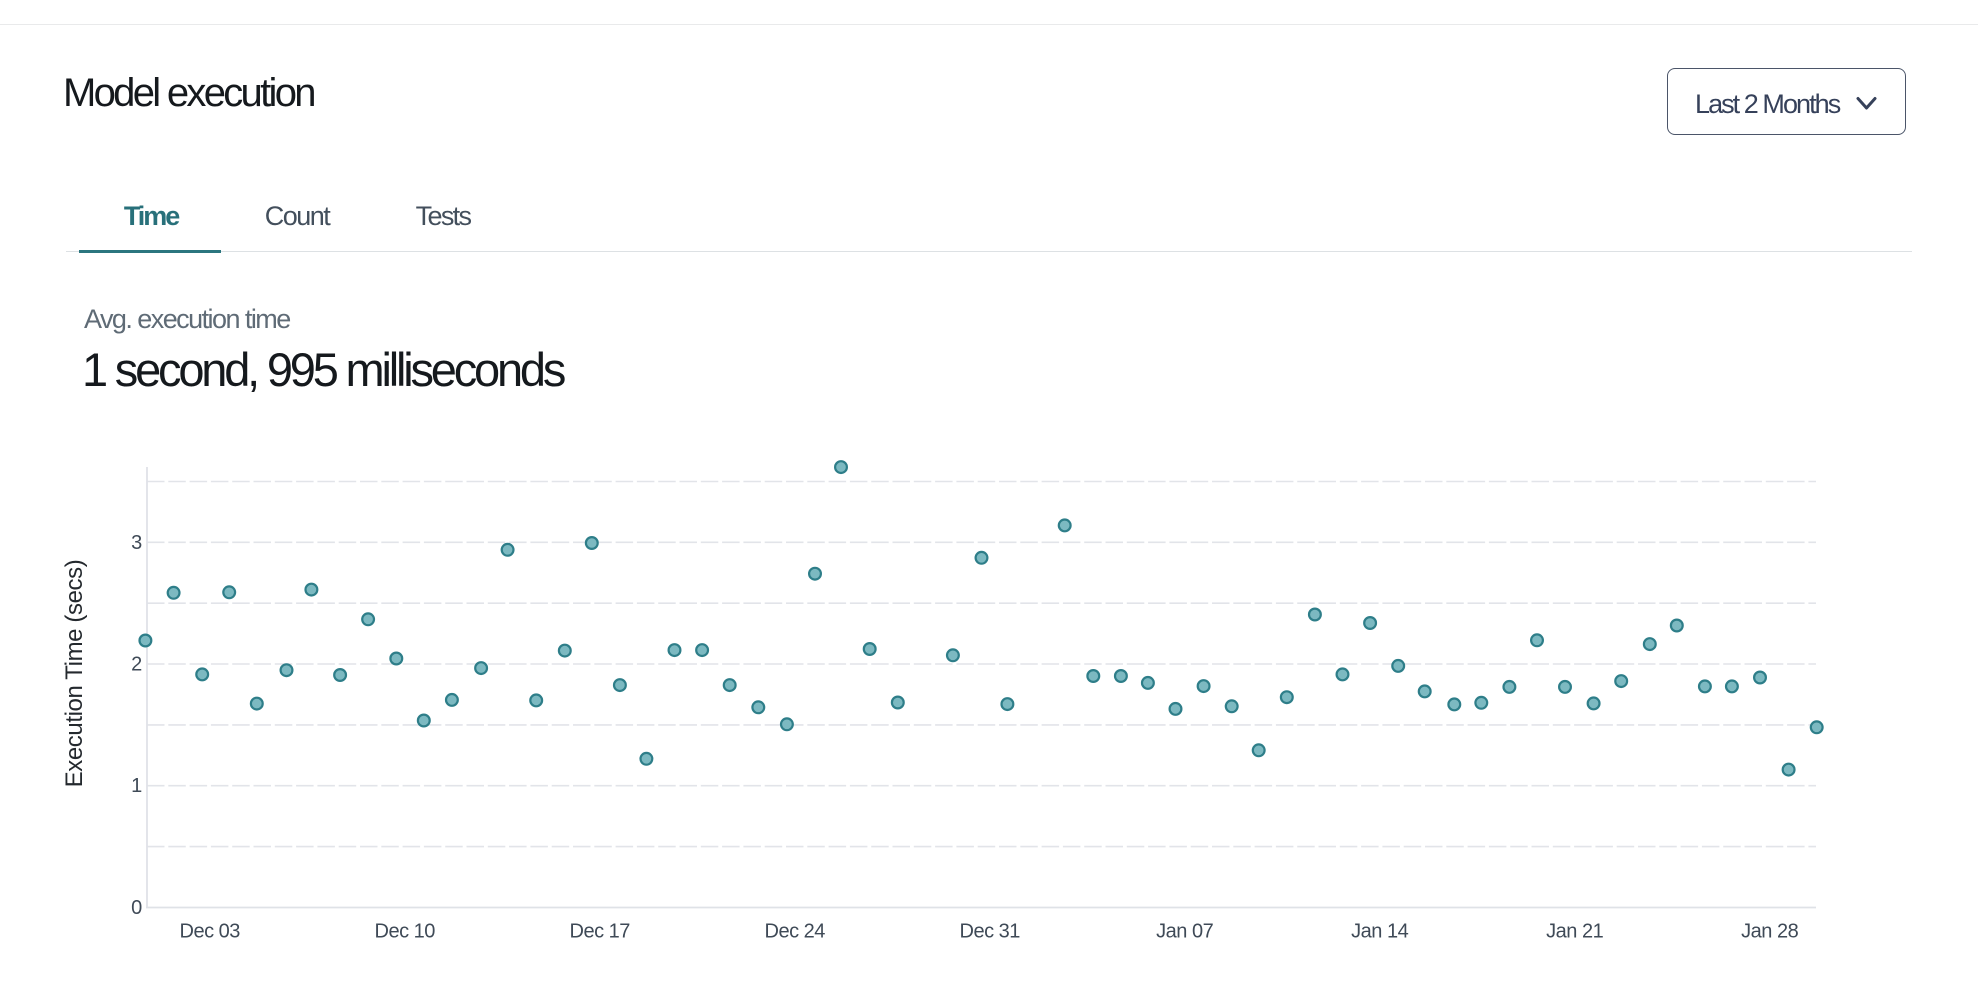 The image size is (1978, 1000). What do you see at coordinates (136, 908) in the screenshot?
I see `svg-text: 0` at bounding box center [136, 908].